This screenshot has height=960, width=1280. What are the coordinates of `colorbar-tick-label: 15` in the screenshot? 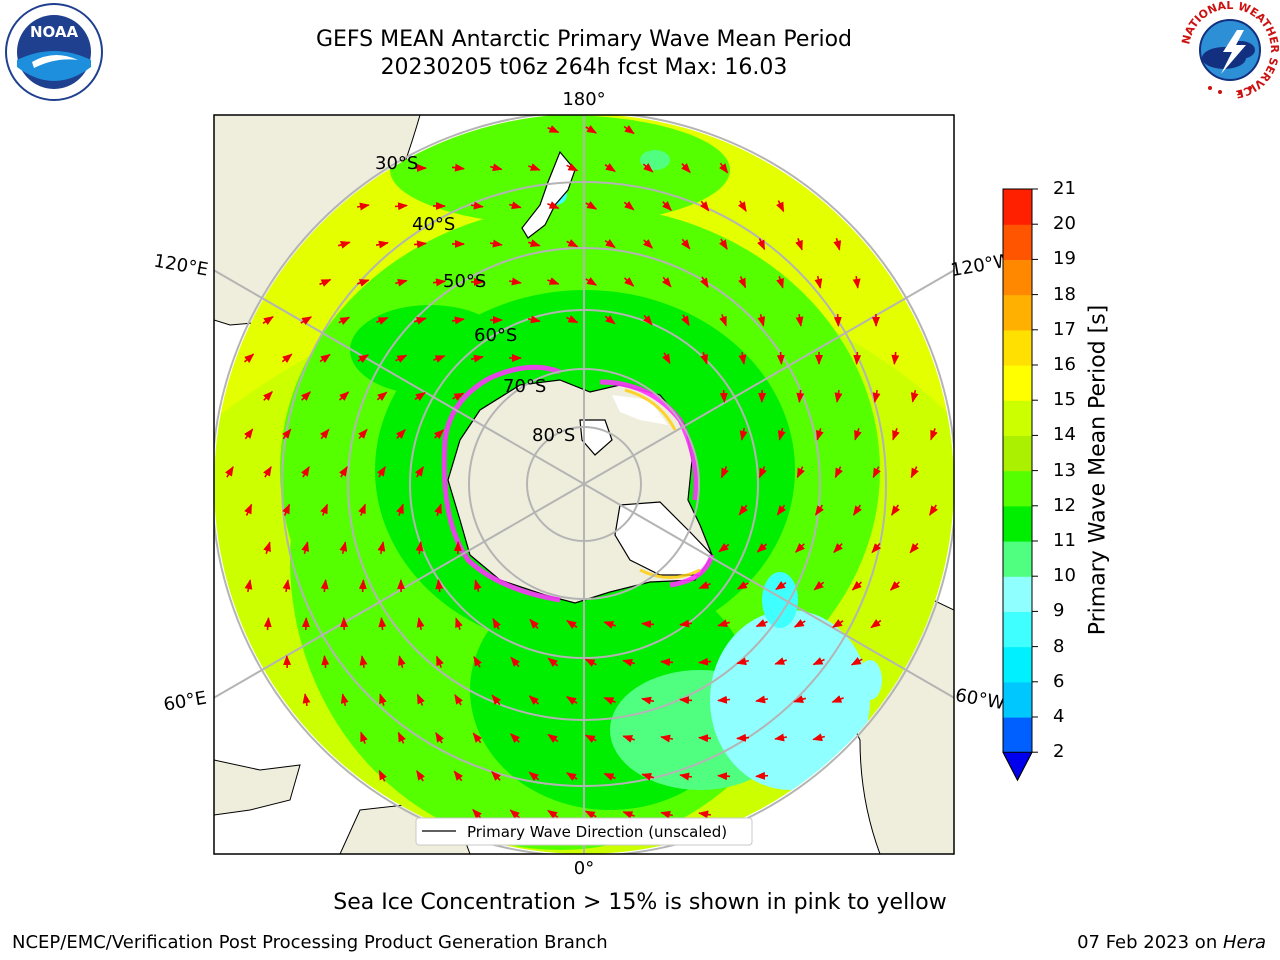 It's located at (1064, 400).